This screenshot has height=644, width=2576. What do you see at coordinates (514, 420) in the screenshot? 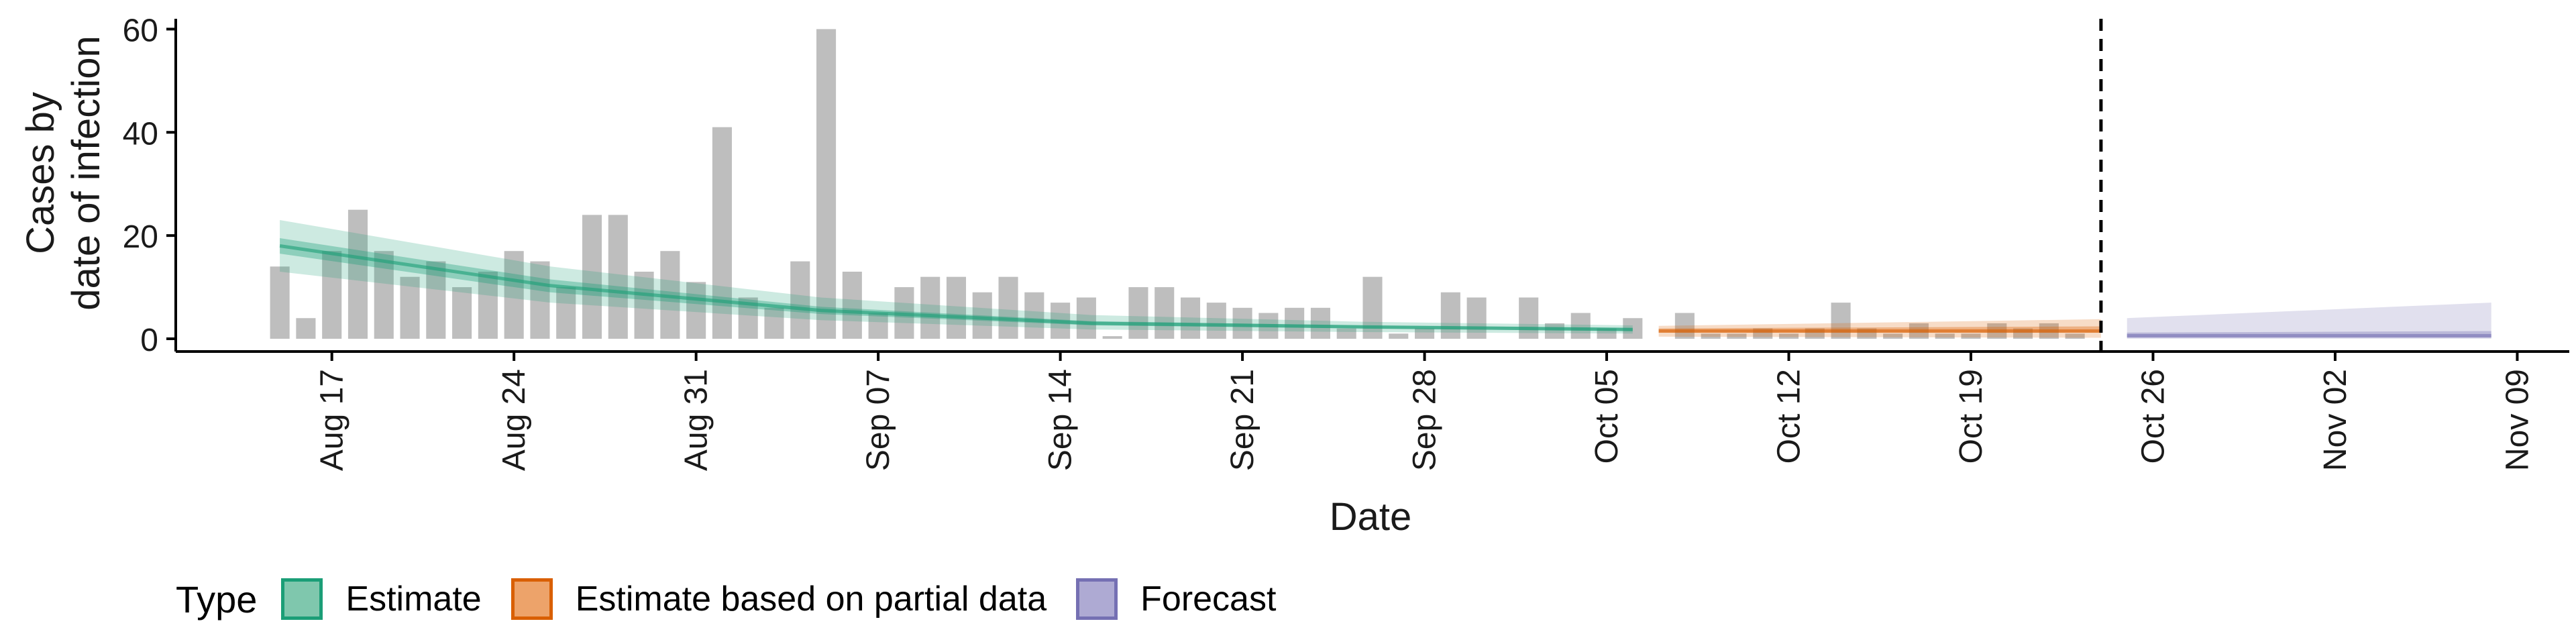
I see `x-tick-label: Aug 24` at bounding box center [514, 420].